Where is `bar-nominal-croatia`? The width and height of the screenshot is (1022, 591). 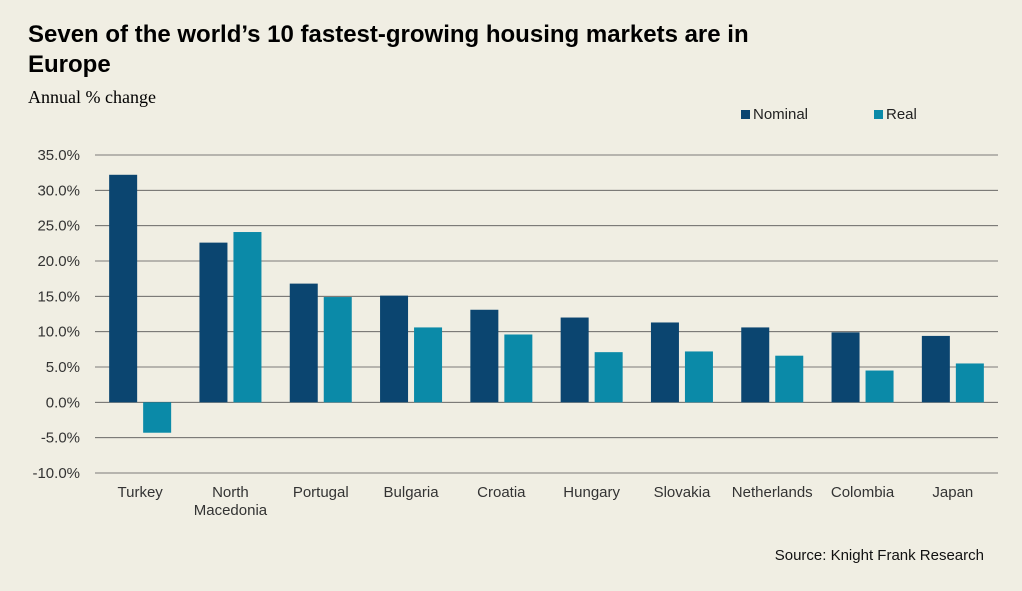 bar-nominal-croatia is located at coordinates (484, 356).